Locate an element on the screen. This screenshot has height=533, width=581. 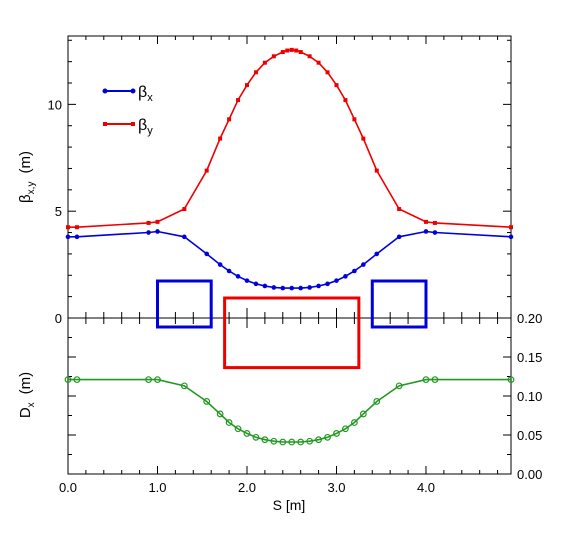
bottom-y-axis-label: Dx(m) is located at coordinates (27, 395).